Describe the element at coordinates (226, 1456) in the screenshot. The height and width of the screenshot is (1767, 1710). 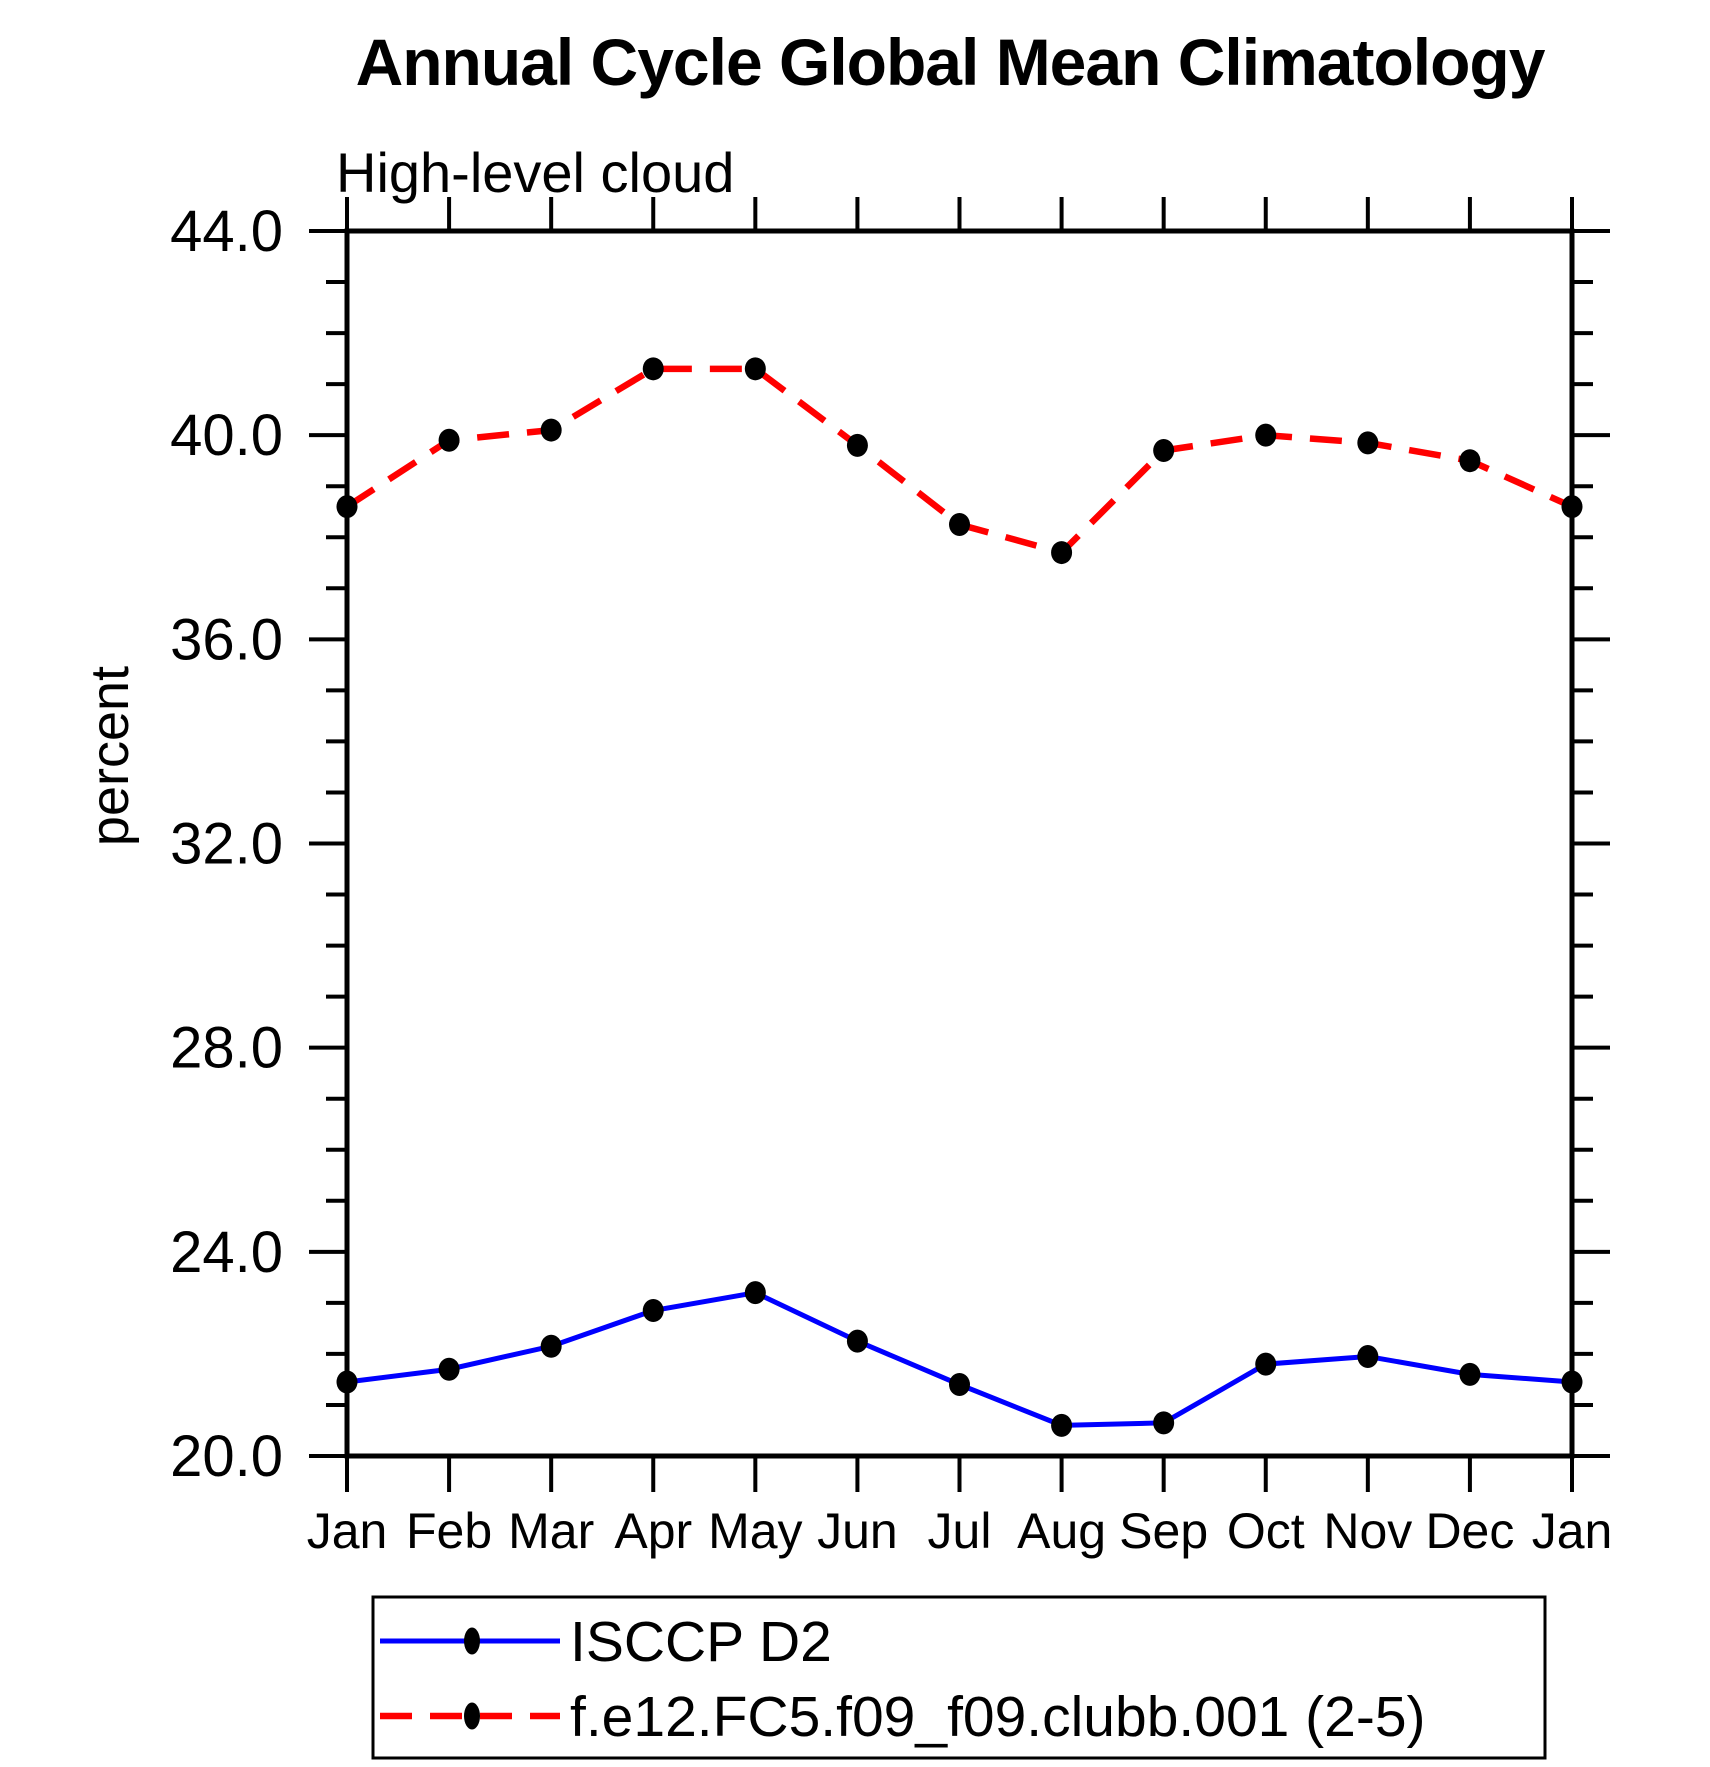
I see `y-tick-label: 20.0` at that location.